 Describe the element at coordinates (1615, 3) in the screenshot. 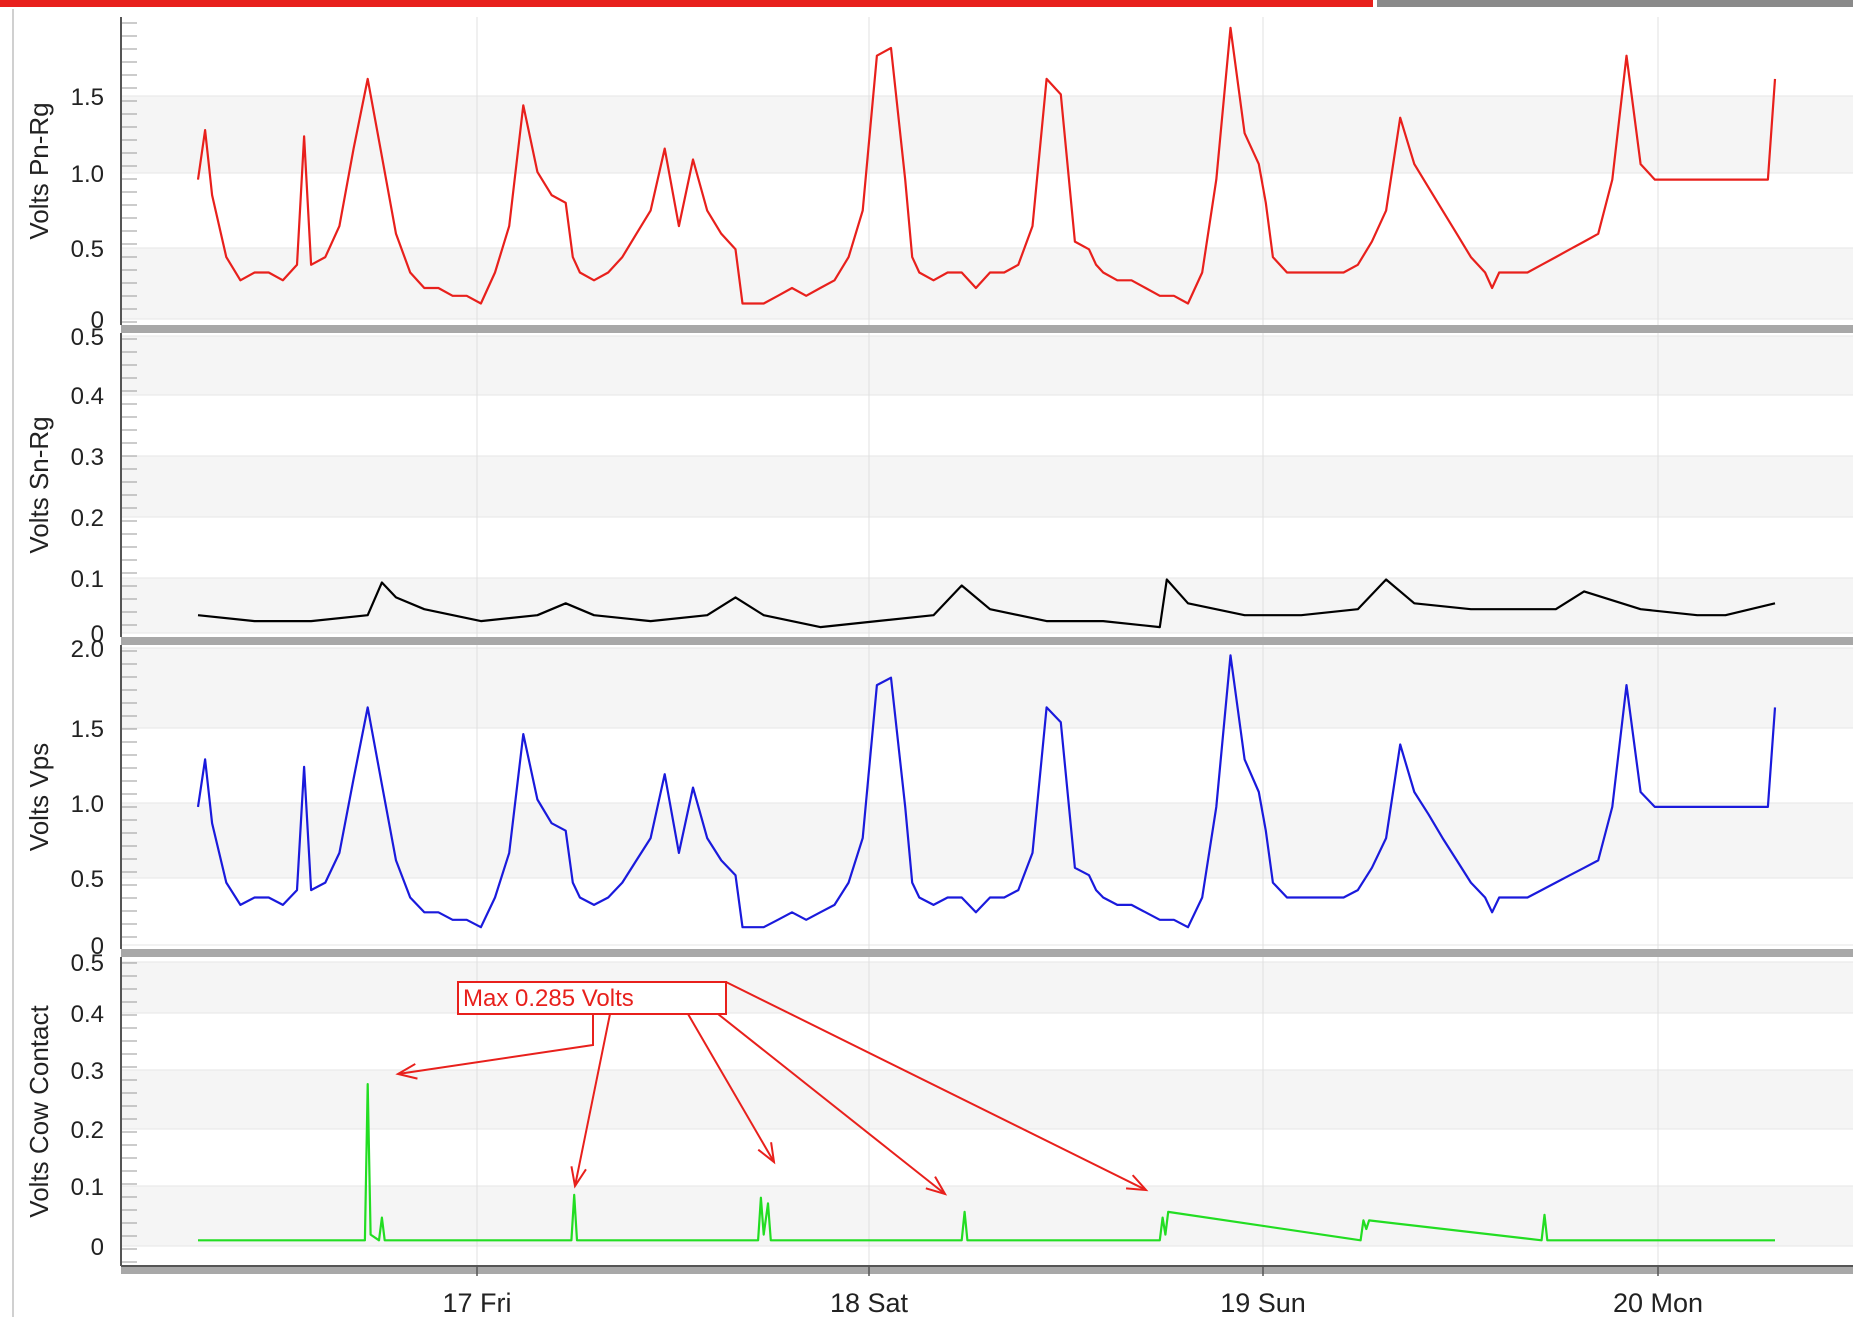

I see `title-bar-gray` at that location.